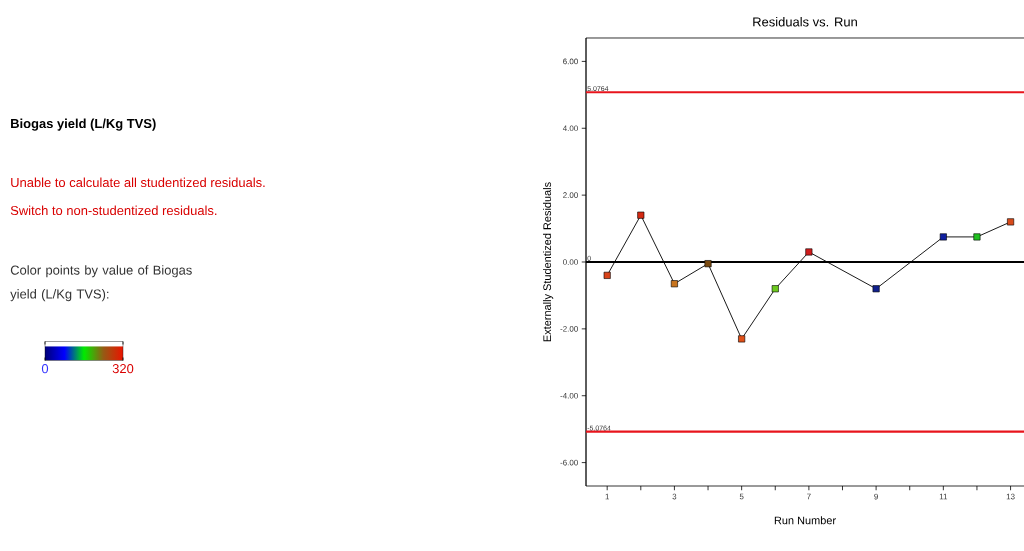 The width and height of the screenshot is (1024, 551). What do you see at coordinates (45, 369) in the screenshot?
I see `color-bar-label: 0` at bounding box center [45, 369].